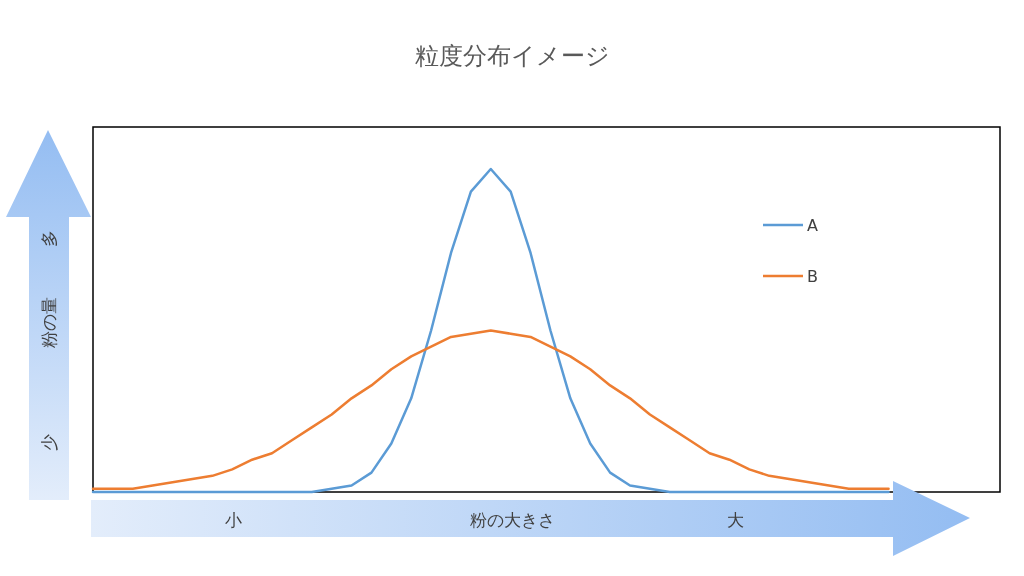  I want to click on text: 少, so click(49, 442).